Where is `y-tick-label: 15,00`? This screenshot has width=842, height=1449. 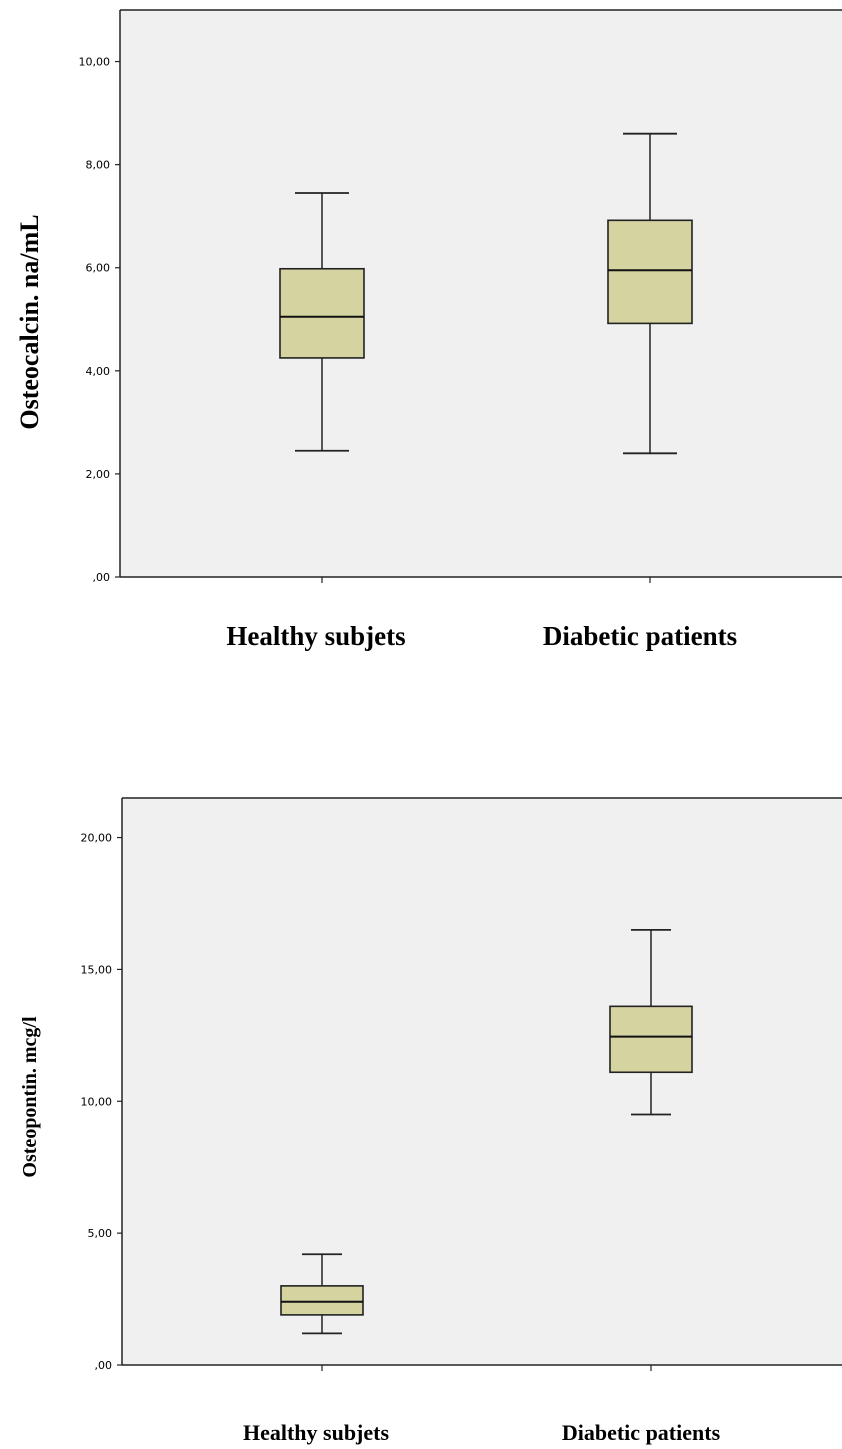
y-tick-label: 15,00 is located at coordinates (97, 969).